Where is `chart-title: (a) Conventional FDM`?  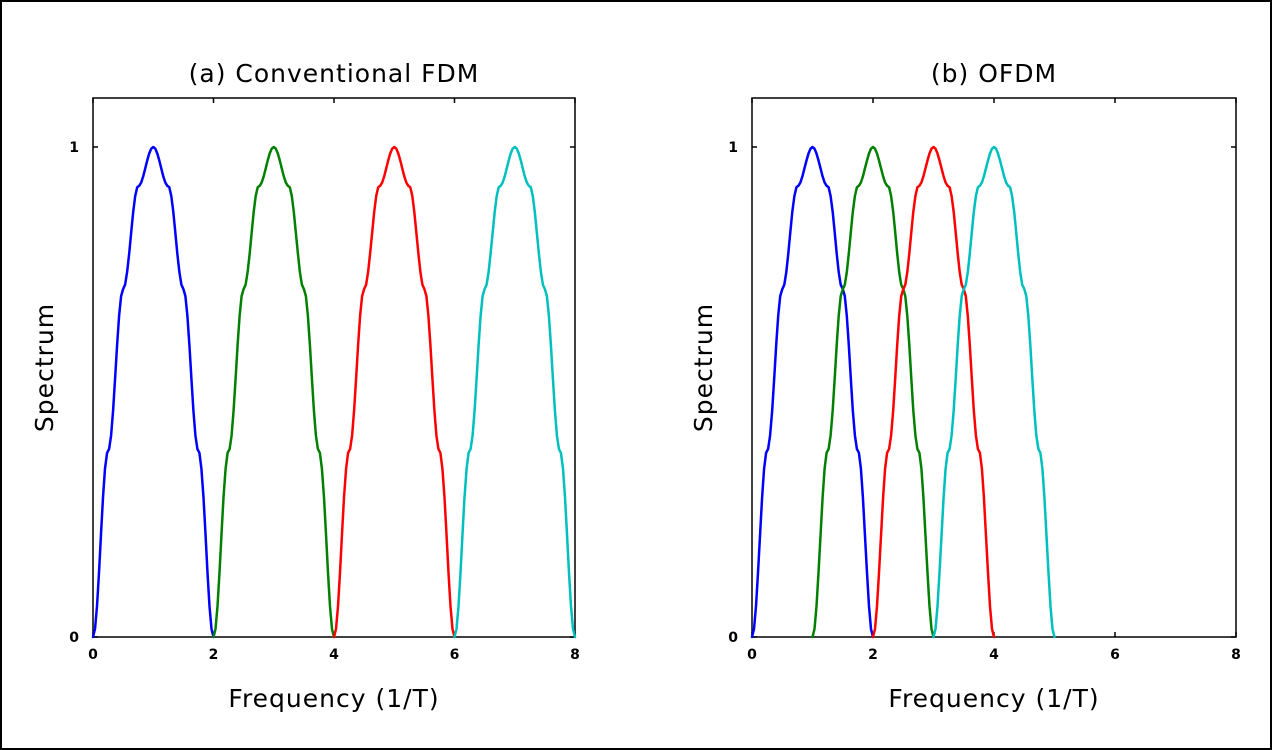
chart-title: (a) Conventional FDM is located at coordinates (334, 73).